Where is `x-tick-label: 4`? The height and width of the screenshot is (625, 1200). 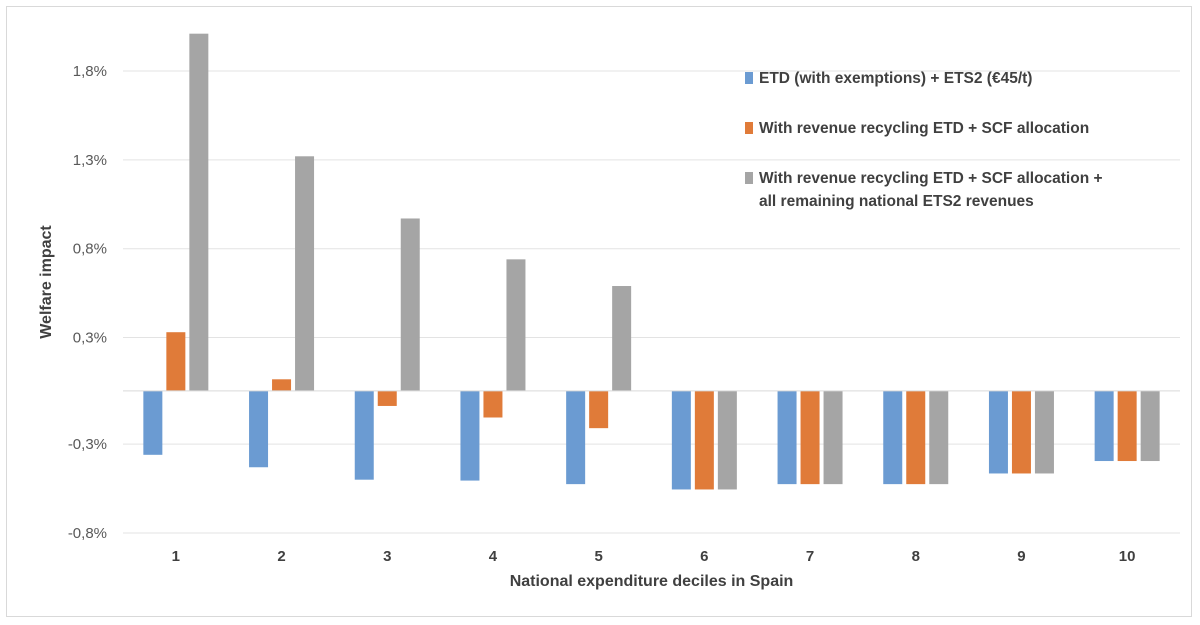 x-tick-label: 4 is located at coordinates (493, 556).